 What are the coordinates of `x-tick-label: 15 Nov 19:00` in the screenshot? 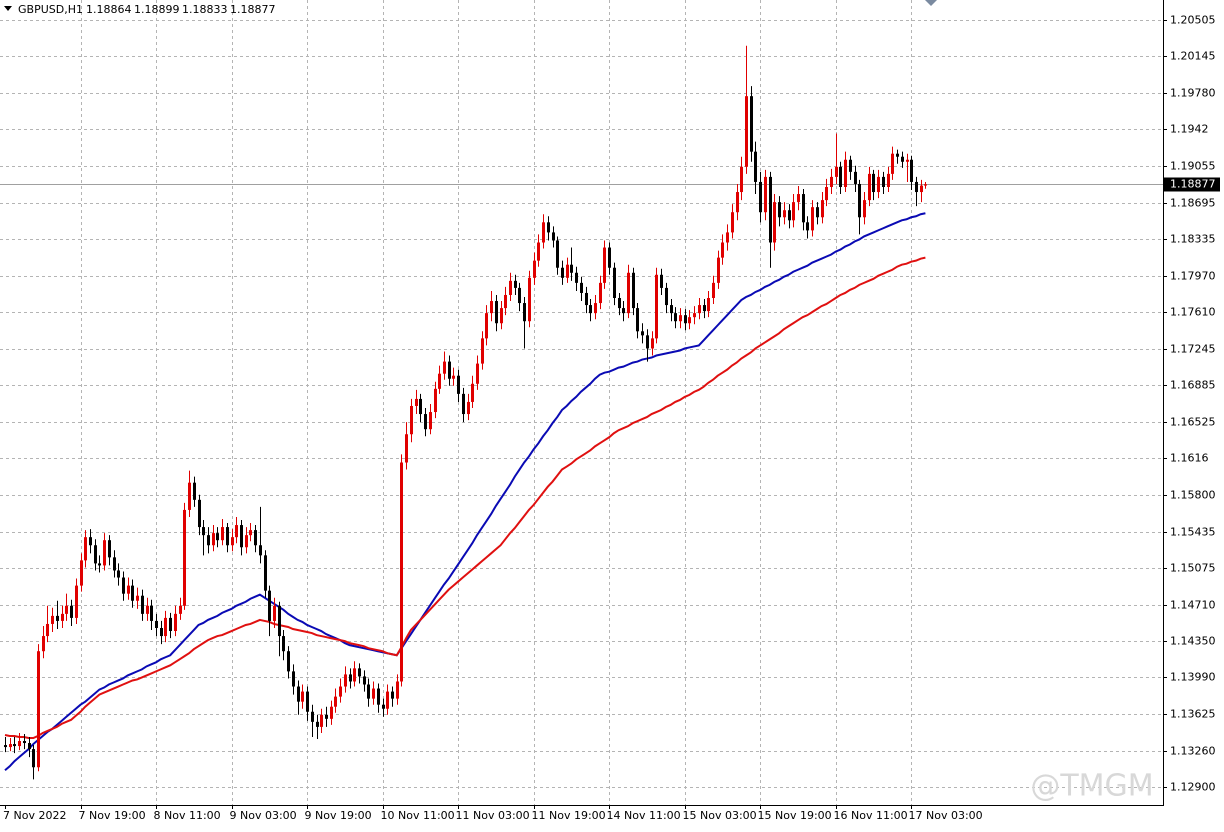 It's located at (795, 815).